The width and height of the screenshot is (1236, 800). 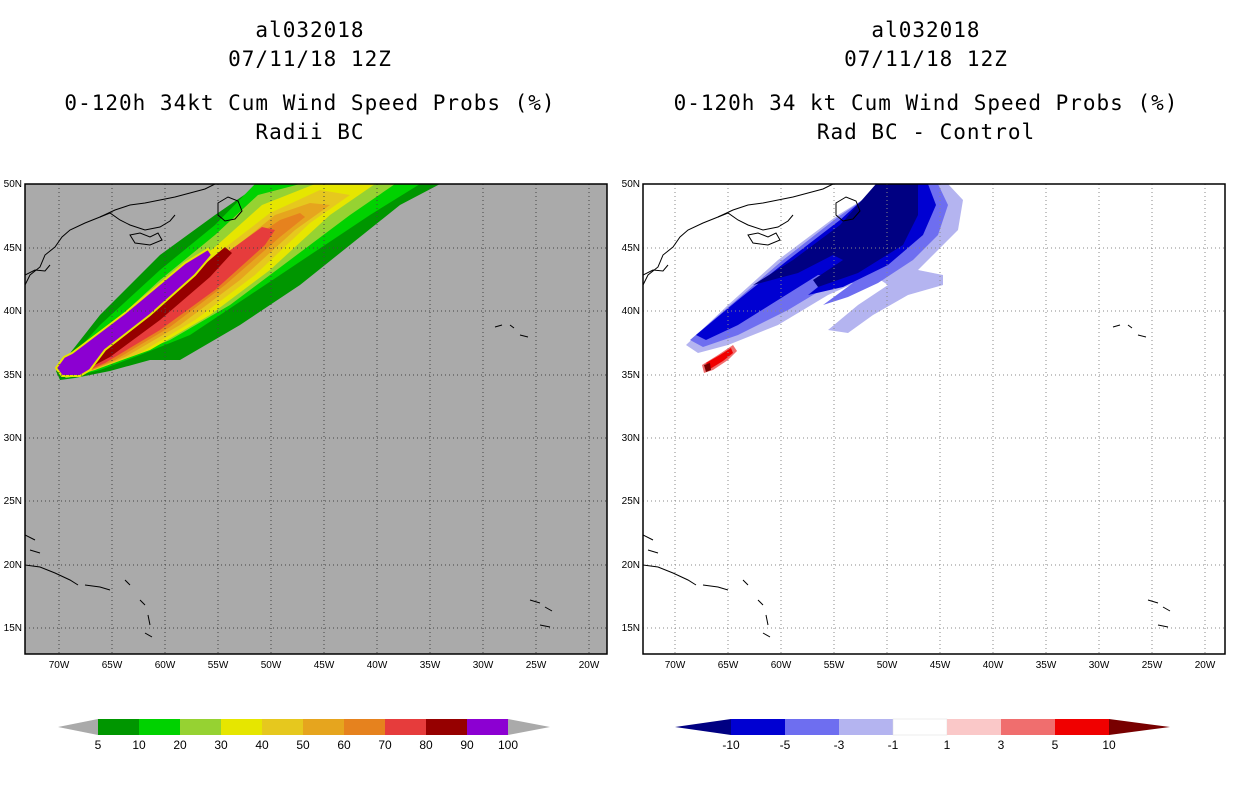 I want to click on left-cb-label: 50, so click(x=303, y=745).